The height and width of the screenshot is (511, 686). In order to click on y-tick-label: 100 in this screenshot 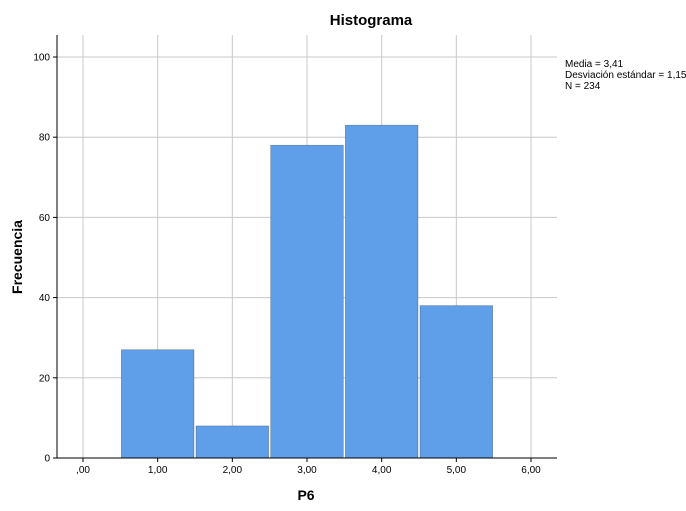, I will do `click(41, 58)`.